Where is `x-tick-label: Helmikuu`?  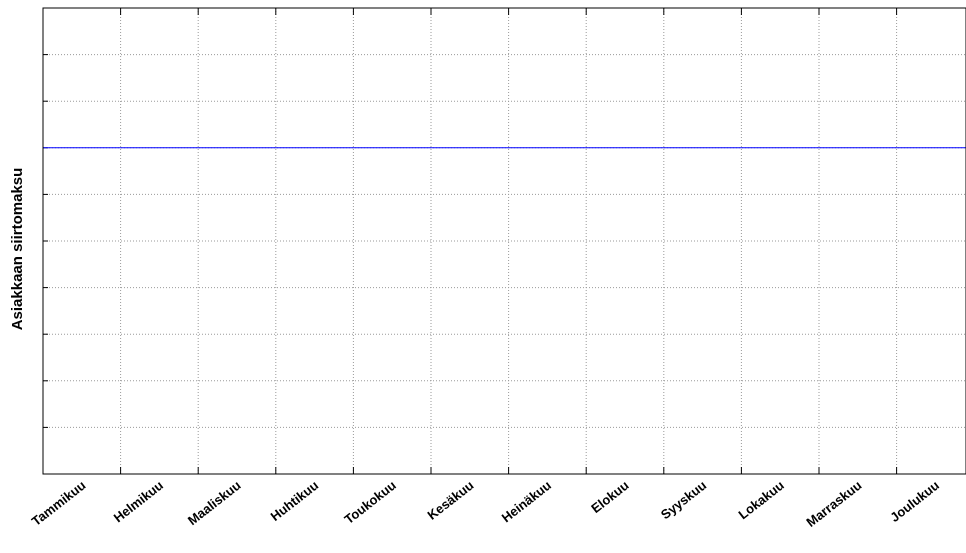 x-tick-label: Helmikuu is located at coordinates (138, 502).